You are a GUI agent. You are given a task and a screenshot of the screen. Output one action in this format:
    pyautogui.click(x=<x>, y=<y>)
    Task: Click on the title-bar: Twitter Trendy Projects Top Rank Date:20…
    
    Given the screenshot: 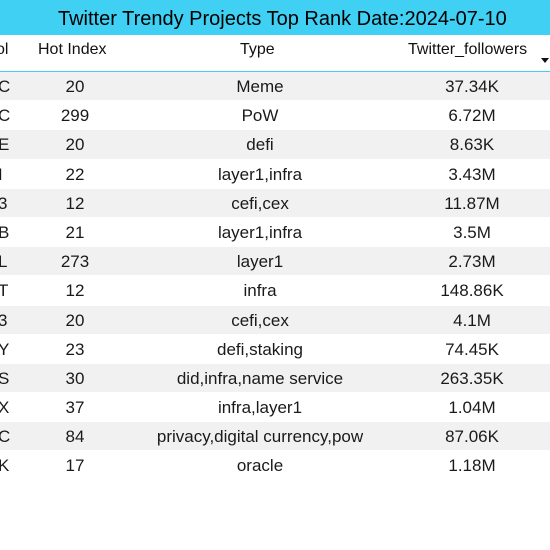 What is the action you would take?
    pyautogui.click(x=275, y=17)
    